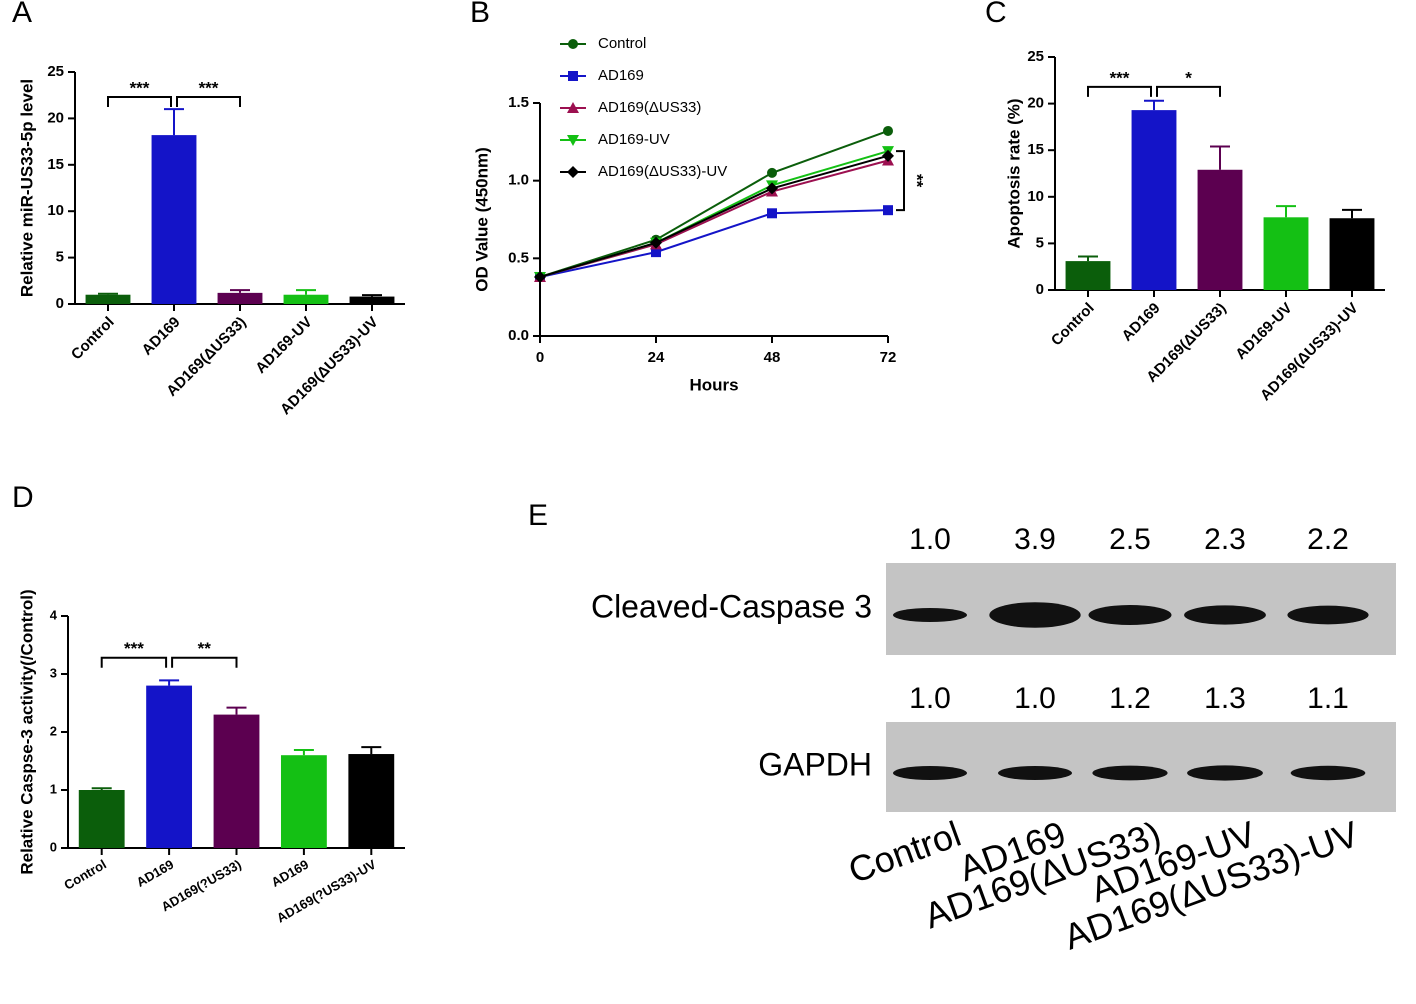 The image size is (1416, 1004). Describe the element at coordinates (540, 357) in the screenshot. I see `x-tick-label: 0` at that location.